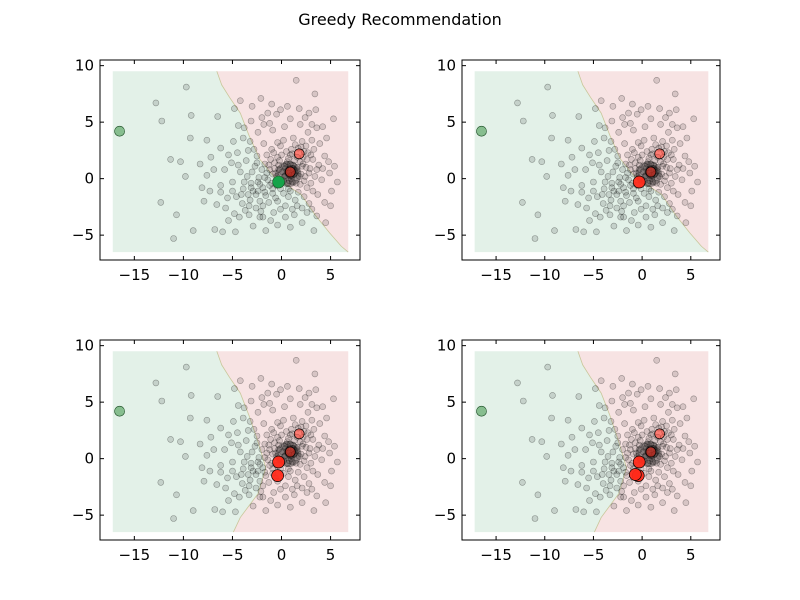 This screenshot has height=600, width=800. What do you see at coordinates (602, 442) in the screenshot?
I see `decision-boundary` at bounding box center [602, 442].